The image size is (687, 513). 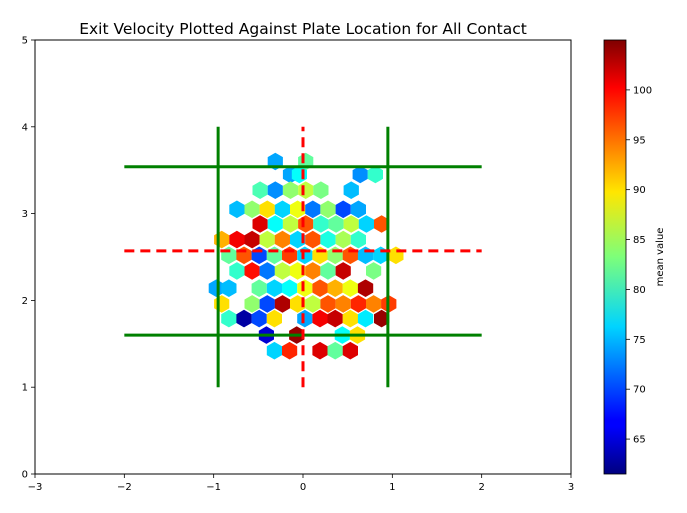 I want to click on x-tick-label-0: −3, so click(x=35, y=487).